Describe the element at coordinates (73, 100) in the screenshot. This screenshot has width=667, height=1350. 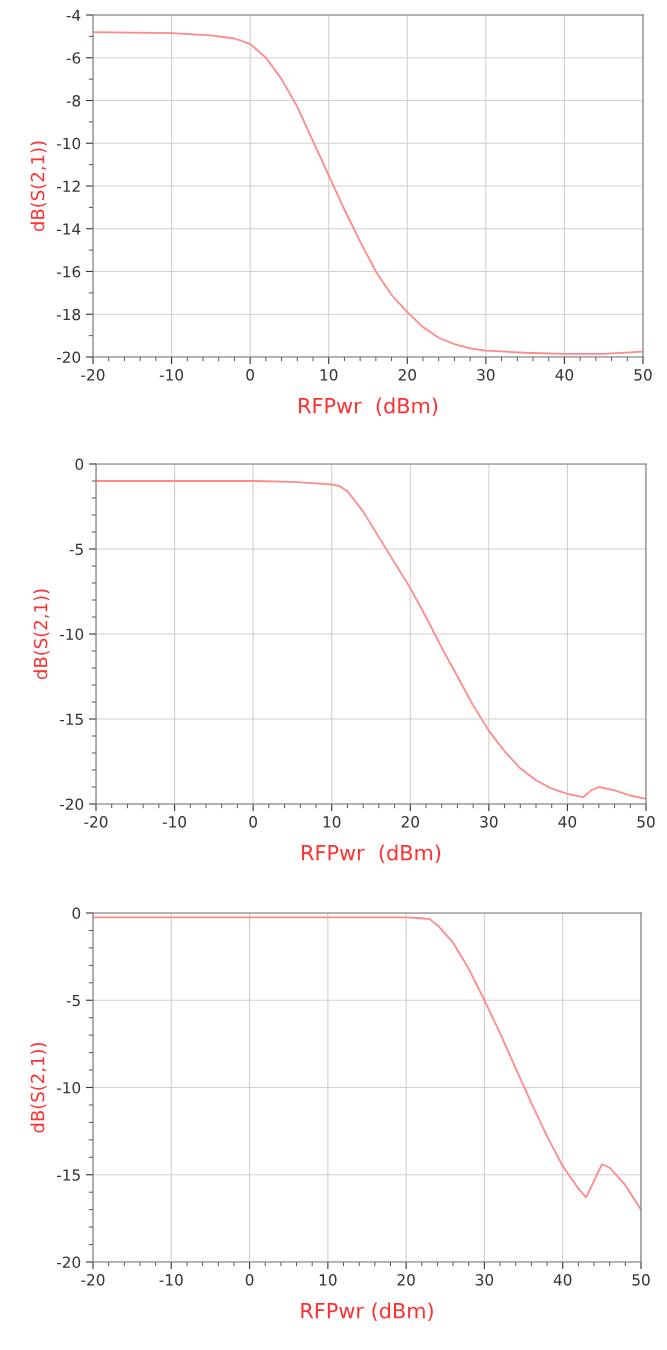
I see `y-tick-label: -8` at that location.